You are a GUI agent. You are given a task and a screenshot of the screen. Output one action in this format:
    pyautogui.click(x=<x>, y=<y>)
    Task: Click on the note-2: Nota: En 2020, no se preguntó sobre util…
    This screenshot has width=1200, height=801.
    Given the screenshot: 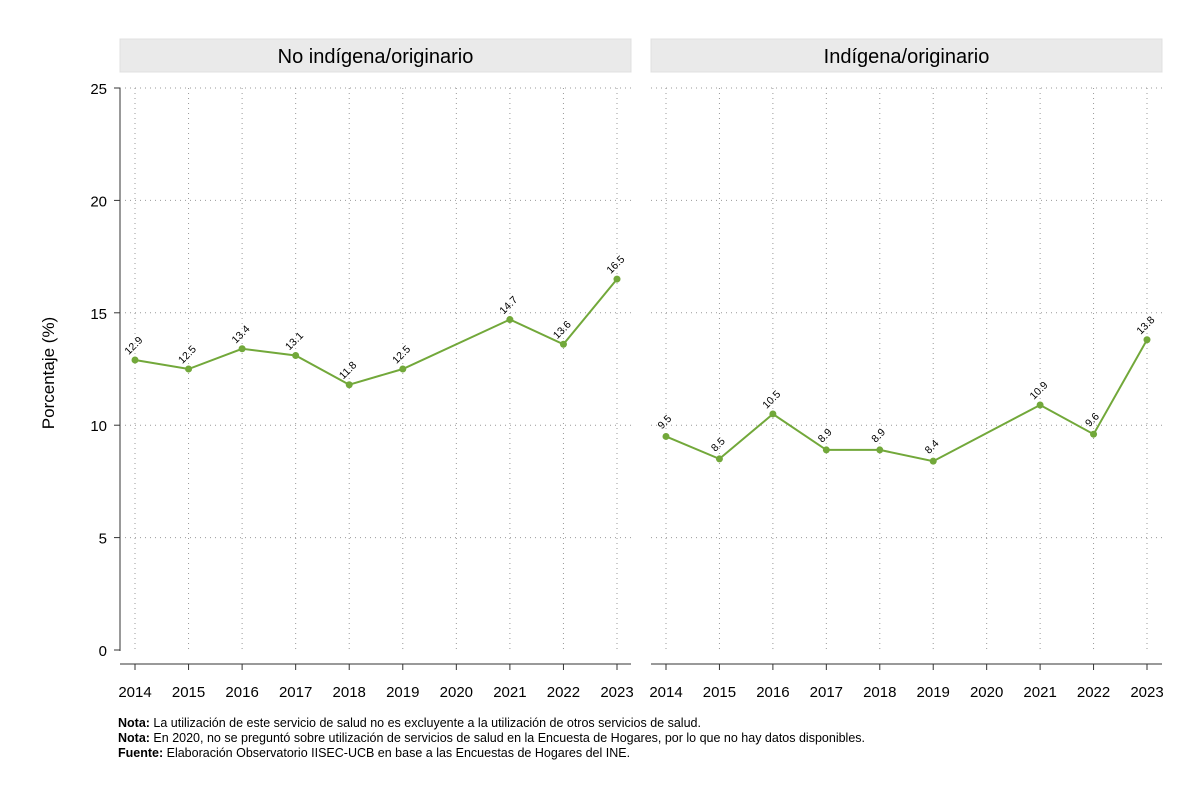 What is the action you would take?
    pyautogui.click(x=491, y=738)
    